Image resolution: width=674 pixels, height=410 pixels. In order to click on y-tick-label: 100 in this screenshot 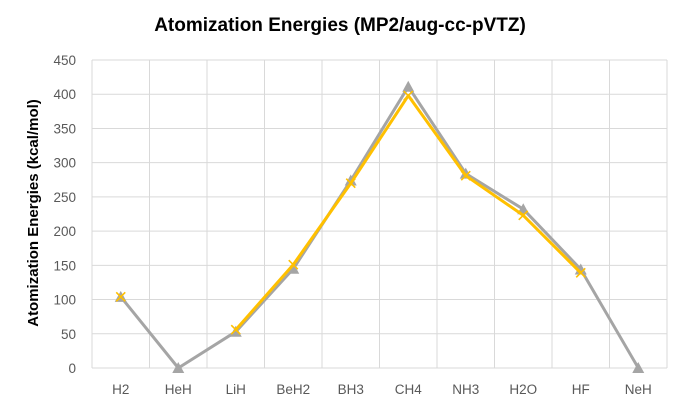, I will do `click(64, 300)`.